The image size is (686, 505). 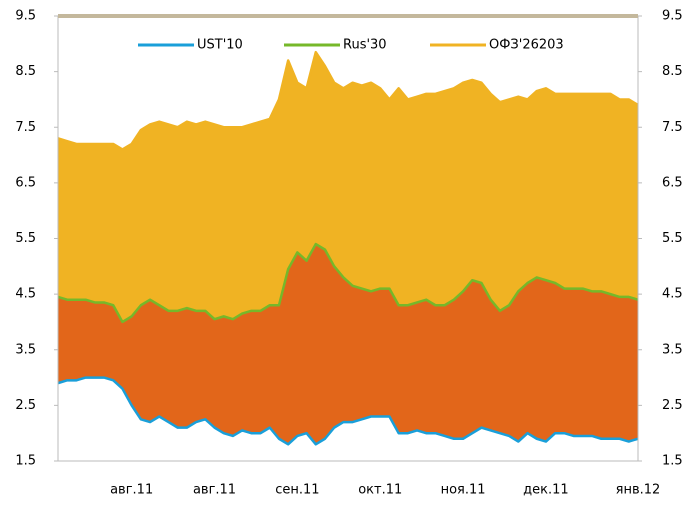 What do you see at coordinates (380, 490) in the screenshot?
I see `x-tick-label: окт.11` at bounding box center [380, 490].